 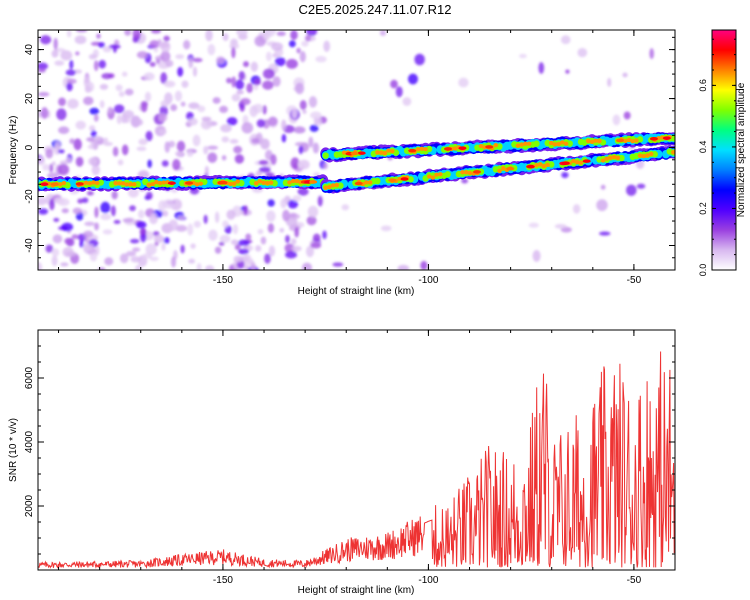 What do you see at coordinates (724, 150) in the screenshot?
I see `colorbar-gradient` at bounding box center [724, 150].